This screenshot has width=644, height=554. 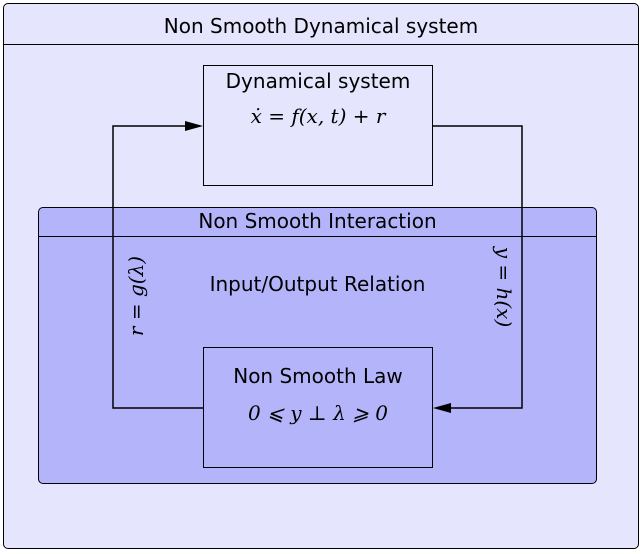 What do you see at coordinates (504, 287) in the screenshot?
I see `output-relation-label: y = h(x)` at bounding box center [504, 287].